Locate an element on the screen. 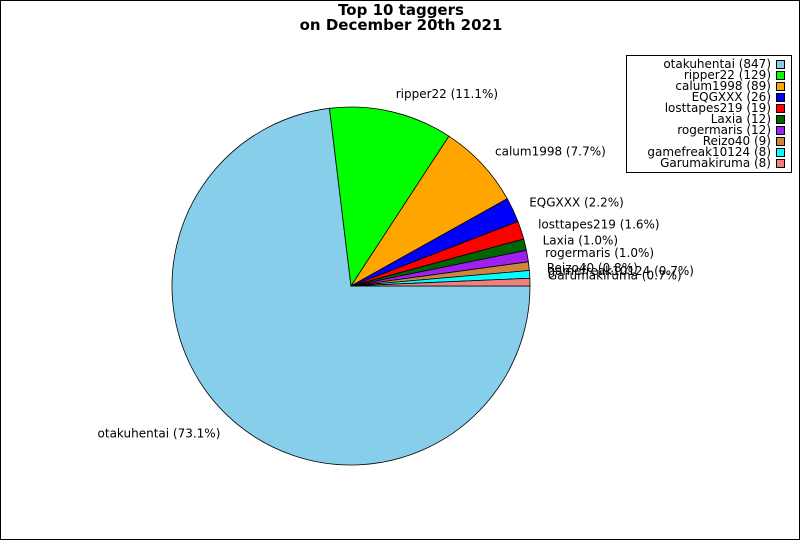 The image size is (800, 541). legend-label: rogermaris (12) is located at coordinates (724, 130).